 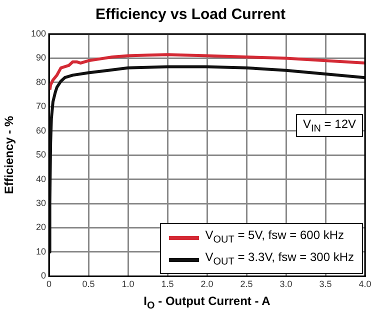 I want to click on y-tick-label: 70, so click(x=41, y=106).